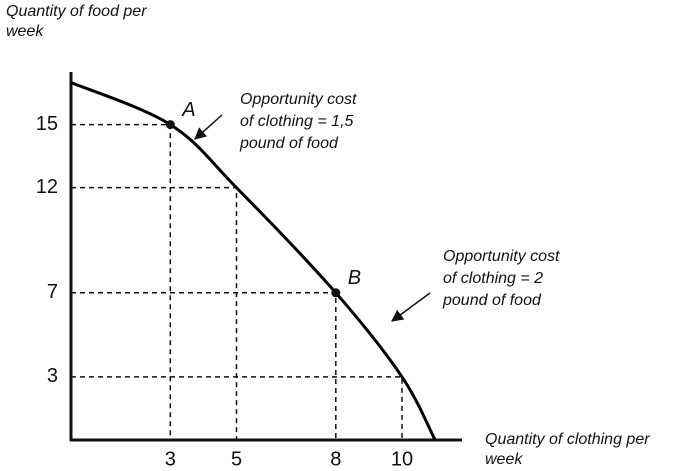 This screenshot has height=471, width=688. What do you see at coordinates (236, 459) in the screenshot?
I see `x-tick-label: 5` at bounding box center [236, 459].